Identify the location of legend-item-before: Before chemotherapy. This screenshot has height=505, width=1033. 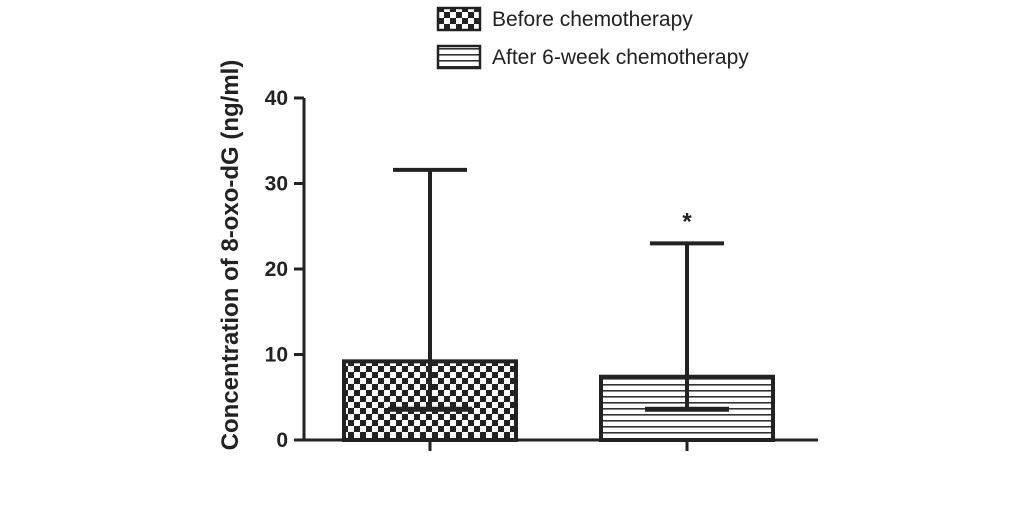
(564, 19).